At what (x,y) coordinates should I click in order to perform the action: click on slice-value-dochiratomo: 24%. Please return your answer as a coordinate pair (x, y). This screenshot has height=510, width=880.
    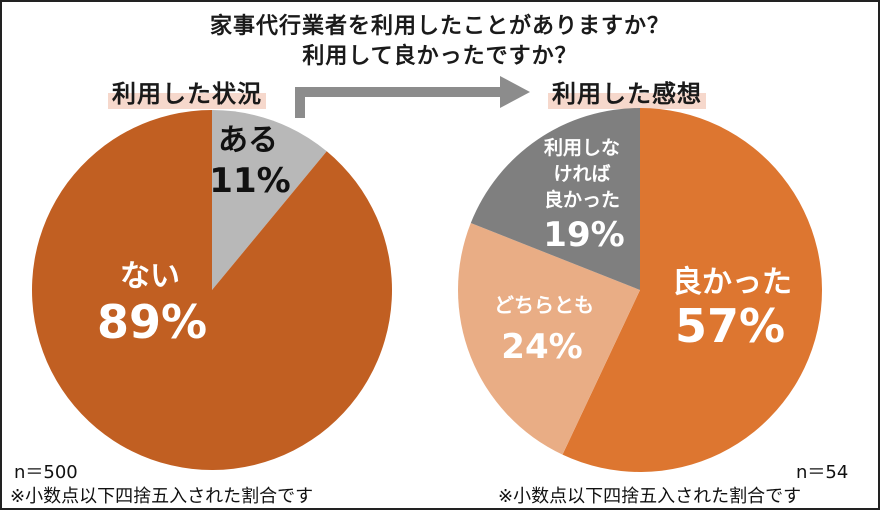
    Looking at the image, I should click on (541, 347).